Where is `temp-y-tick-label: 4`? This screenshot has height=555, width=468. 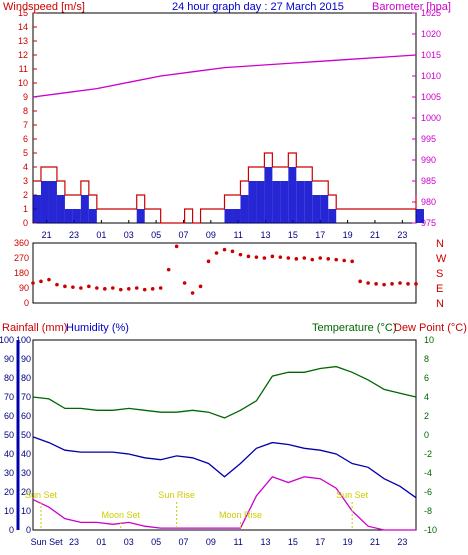 temp-y-tick-label: 4 is located at coordinates (426, 397).